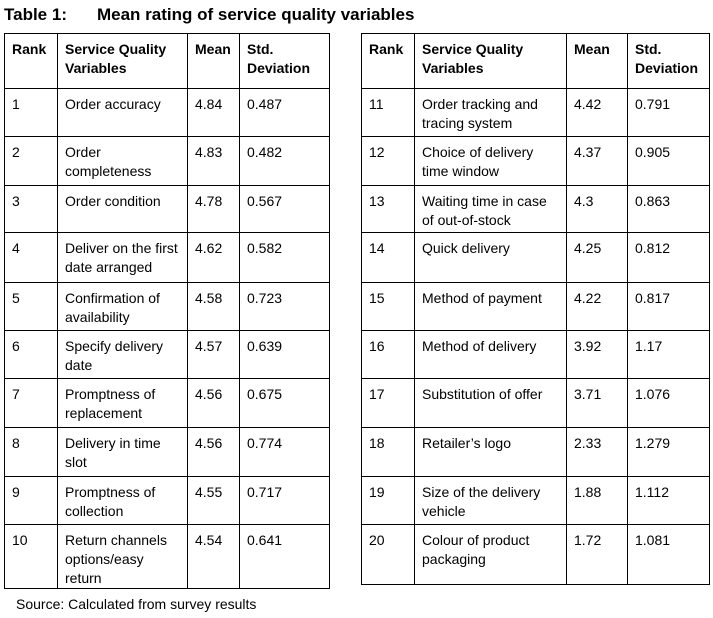 Image resolution: width=713 pixels, height=618 pixels. I want to click on table-cell: Retailer’s logo, so click(490, 452).